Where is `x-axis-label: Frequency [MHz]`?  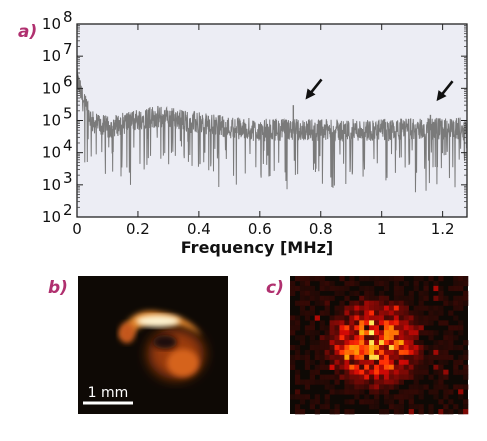 x-axis-label: Frequency [MHz] is located at coordinates (257, 247).